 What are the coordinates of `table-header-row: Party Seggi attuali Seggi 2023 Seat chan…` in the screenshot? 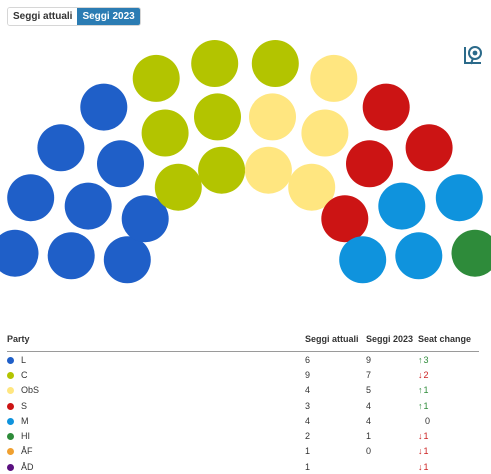 It's located at (243, 342).